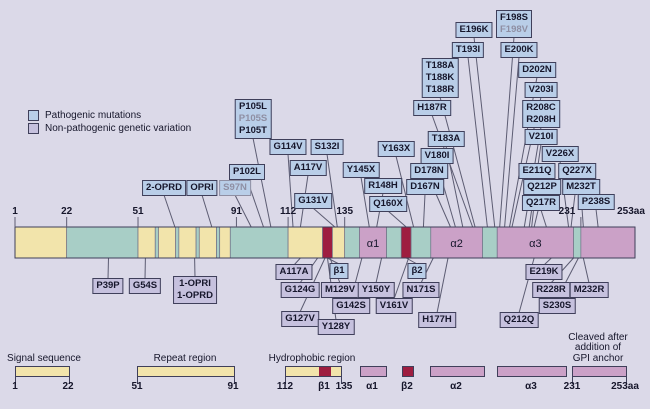  I want to click on mutation-text-G127V: G127V, so click(300, 318).